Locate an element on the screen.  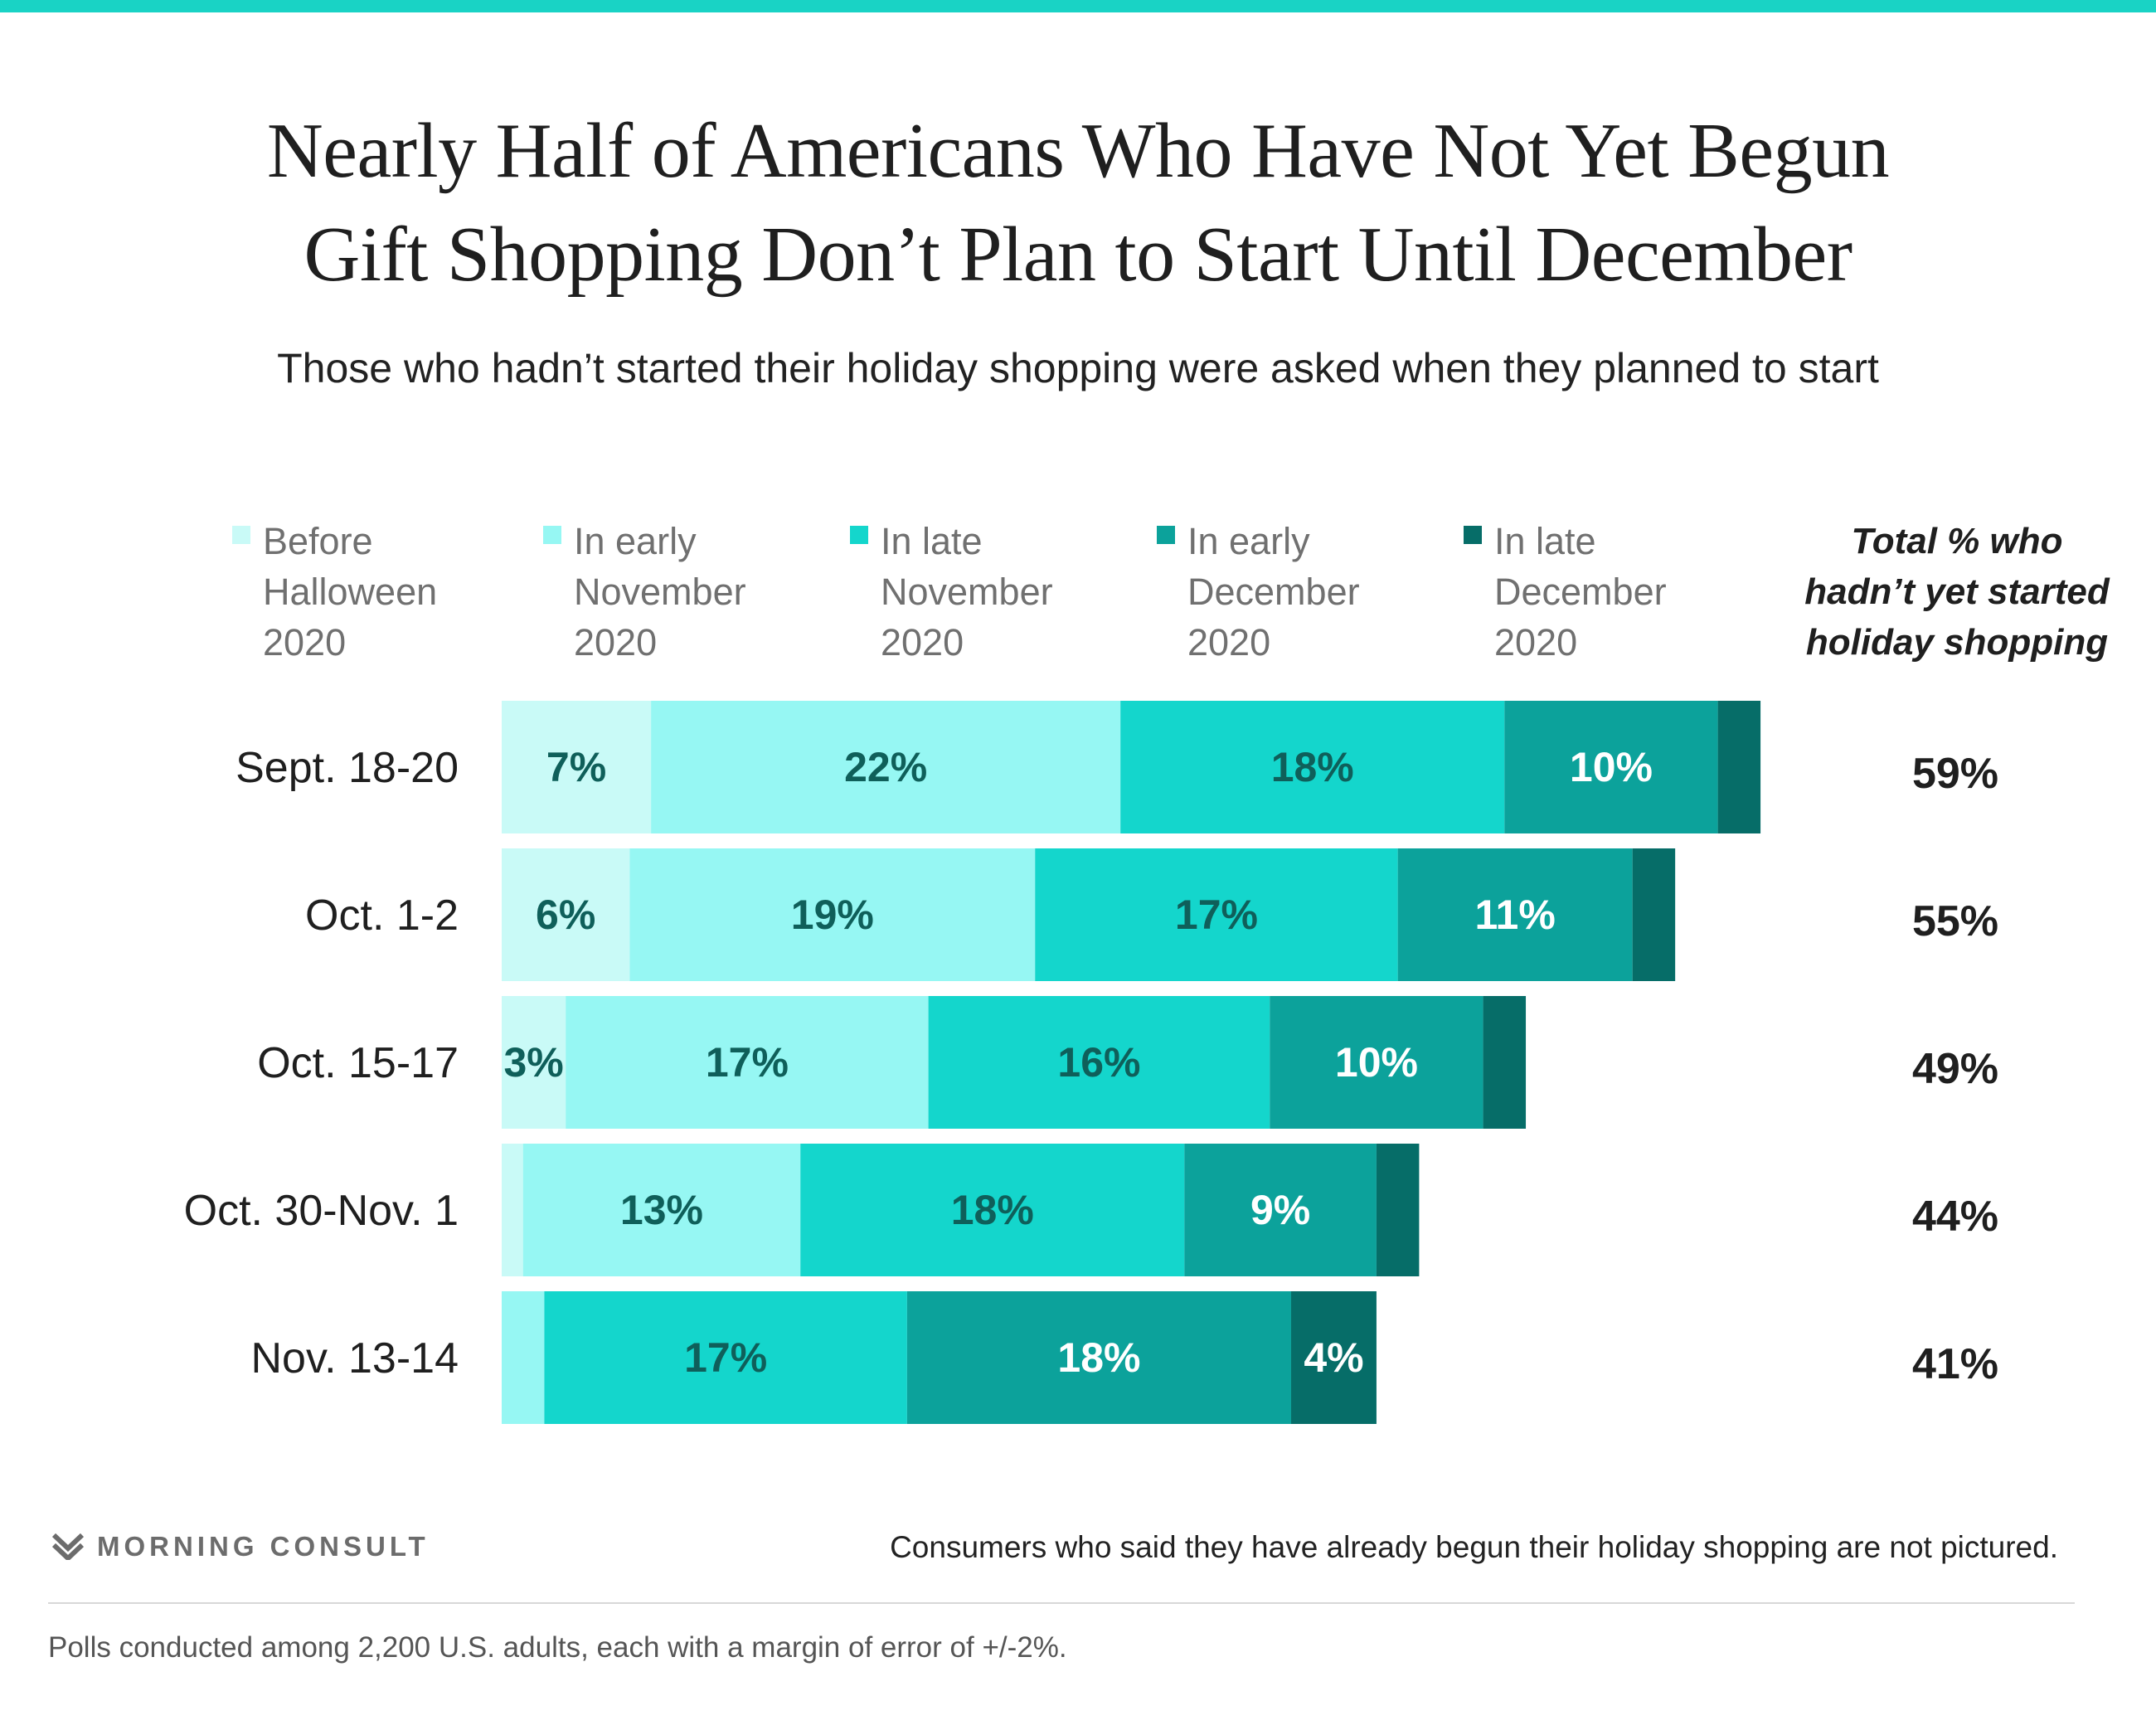
row-category-label: Sept. 18-20 is located at coordinates (347, 768).